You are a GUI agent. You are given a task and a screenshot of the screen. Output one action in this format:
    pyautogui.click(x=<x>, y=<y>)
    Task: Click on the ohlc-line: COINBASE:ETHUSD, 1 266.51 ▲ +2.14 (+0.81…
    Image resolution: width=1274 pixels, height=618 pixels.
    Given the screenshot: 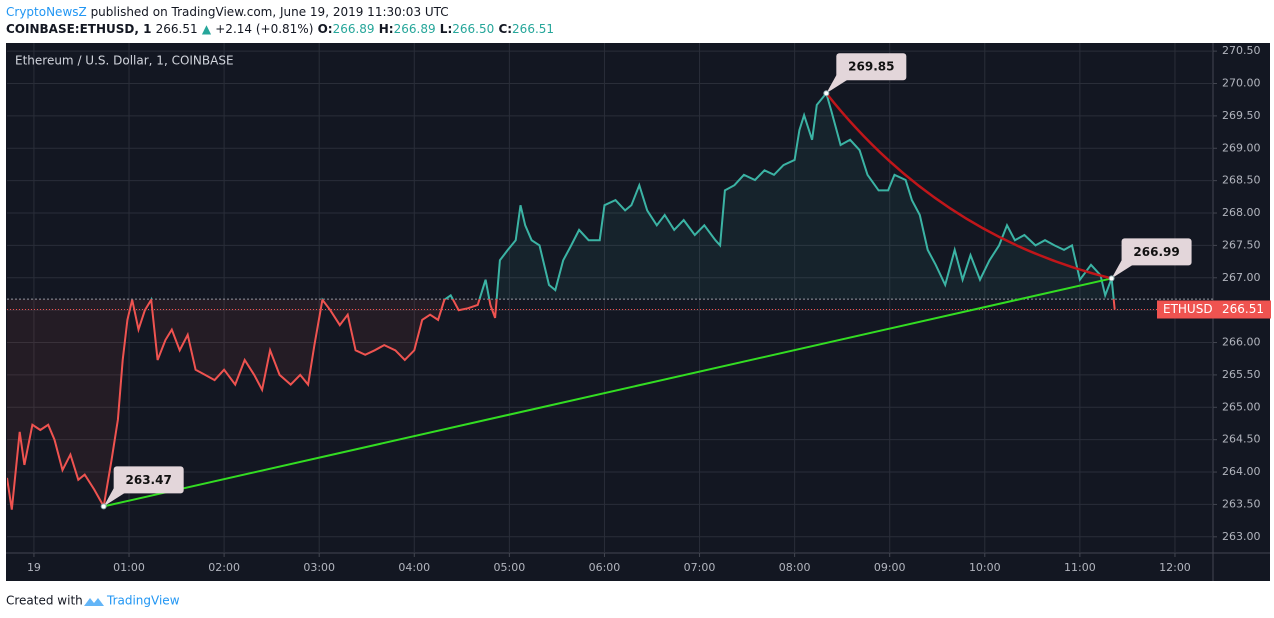 What is the action you would take?
    pyautogui.click(x=280, y=29)
    